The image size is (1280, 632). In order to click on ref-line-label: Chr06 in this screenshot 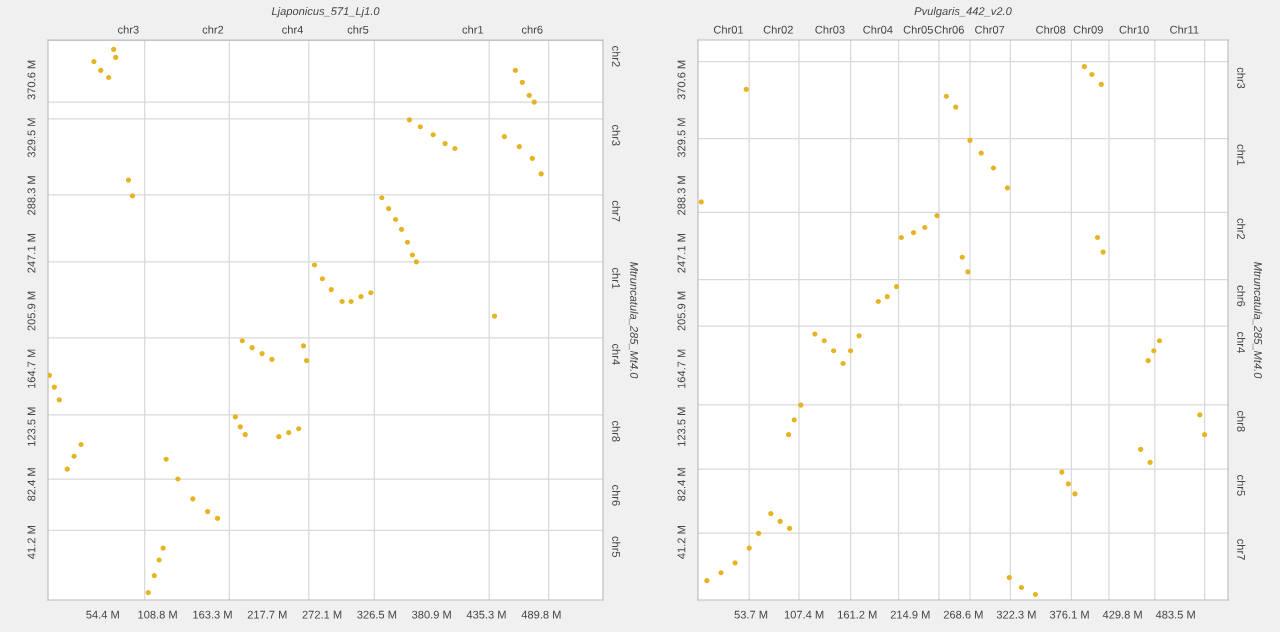, I will do `click(949, 29)`.